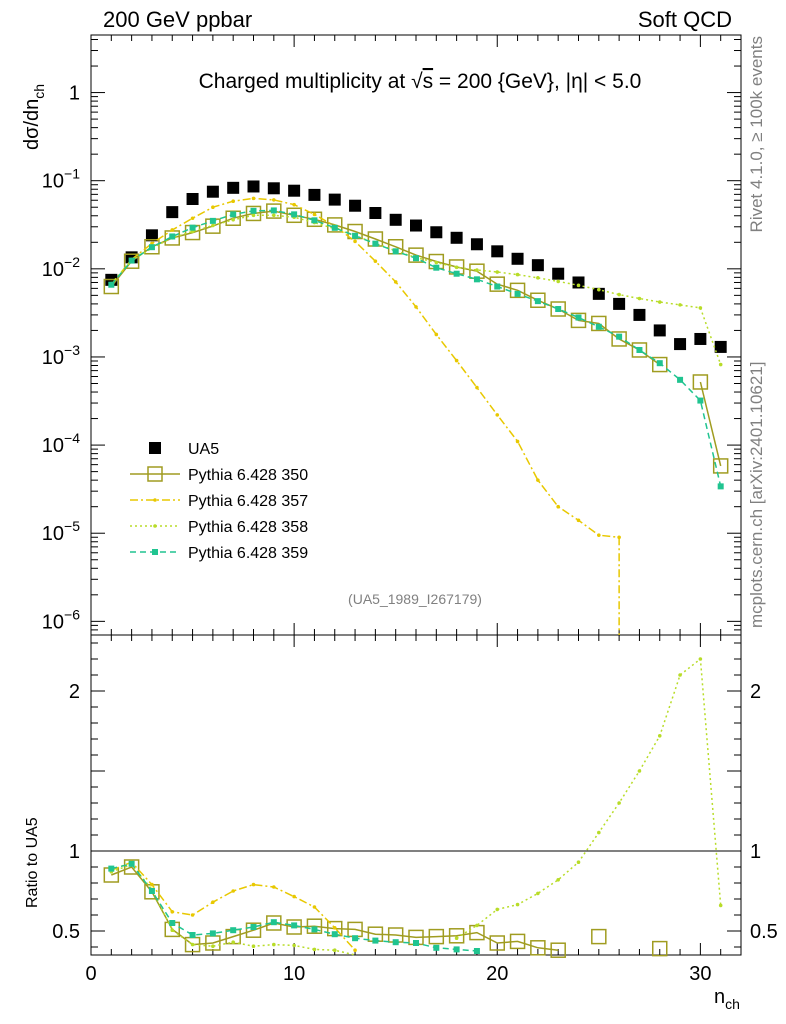 The image size is (786, 1024). Describe the element at coordinates (385, 288) in the screenshot. I see `series-1-line` at that location.